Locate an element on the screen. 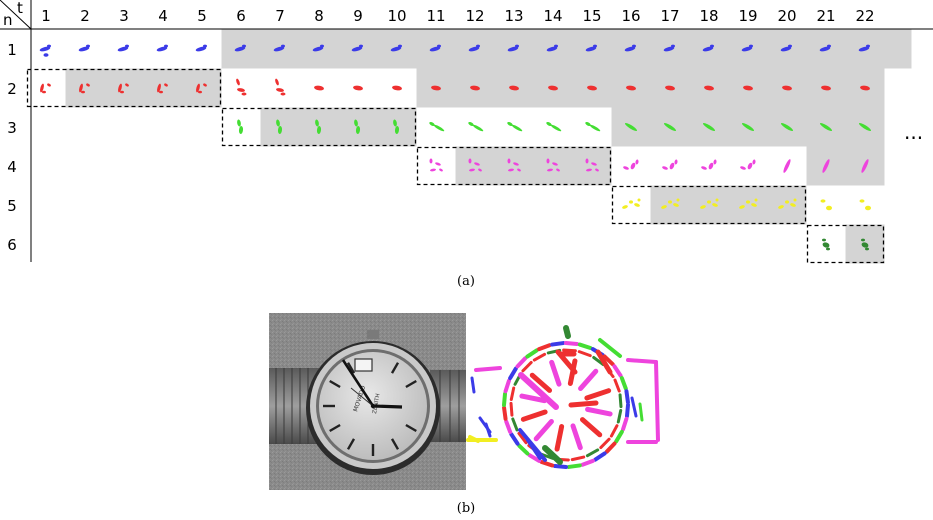 This screenshot has height=520, width=933. row-labels: 1 2 3 4 5 6 is located at coordinates (12, 147).